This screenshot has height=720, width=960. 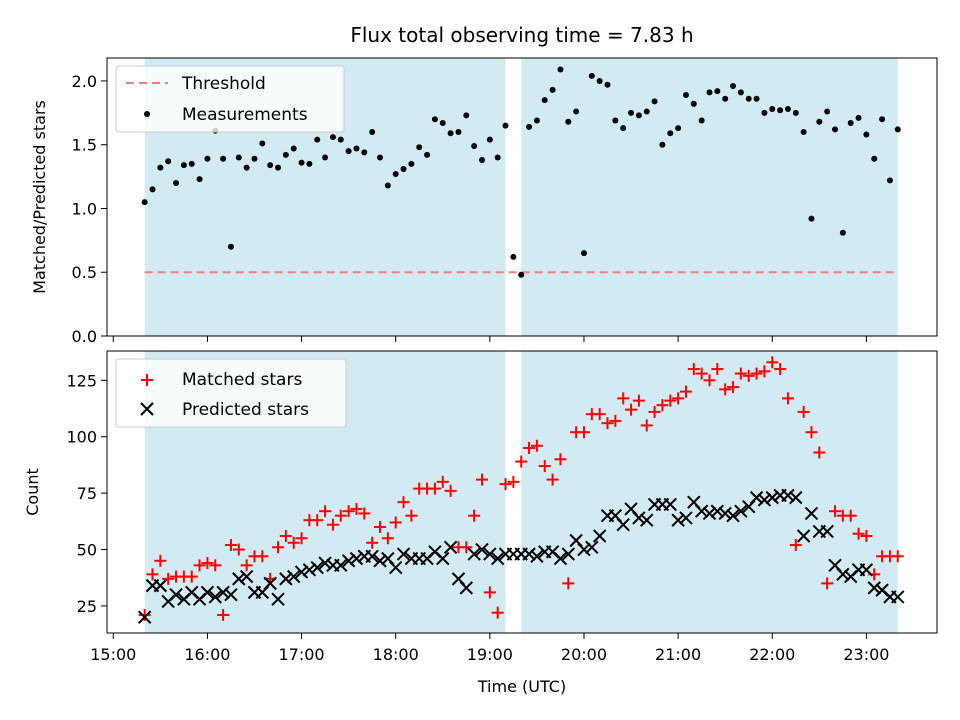 I want to click on top-y-tick-label: 0.0, so click(x=84, y=336).